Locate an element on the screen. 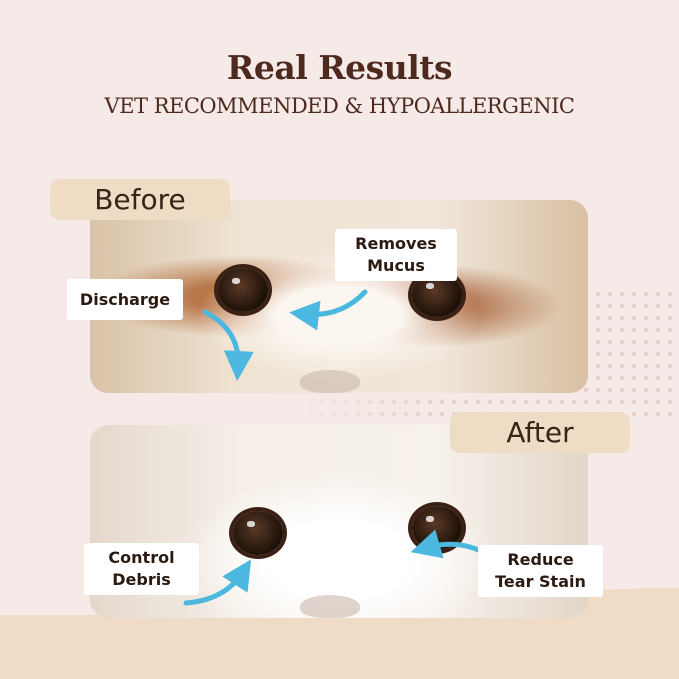 The image size is (679, 679). label-reduce-tear-stain: Reduce Tear Stain is located at coordinates (540, 571).